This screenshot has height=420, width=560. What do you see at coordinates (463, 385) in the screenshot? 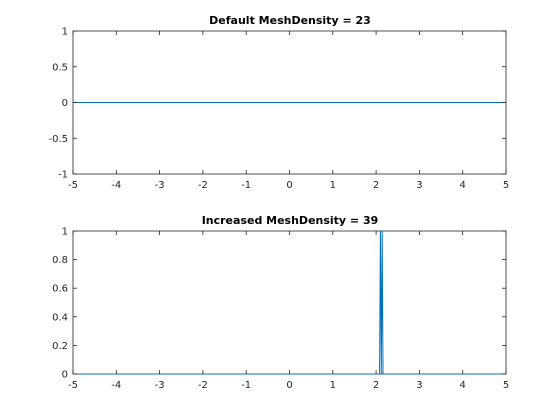
I see `bottom-plot-xtick-label: 4` at bounding box center [463, 385].